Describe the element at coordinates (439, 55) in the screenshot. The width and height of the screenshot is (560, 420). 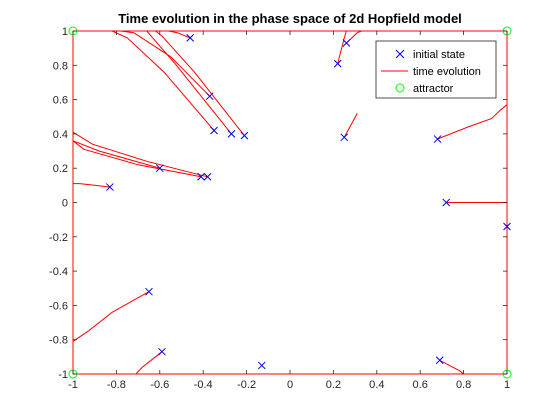
I see `legend-label-initial-state: initial state` at that location.